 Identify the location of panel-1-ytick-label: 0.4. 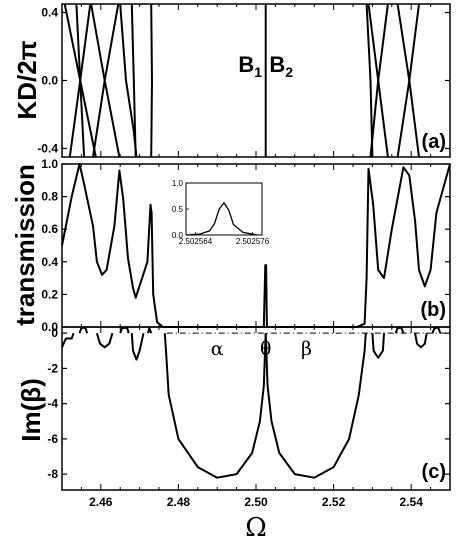
(49, 262).